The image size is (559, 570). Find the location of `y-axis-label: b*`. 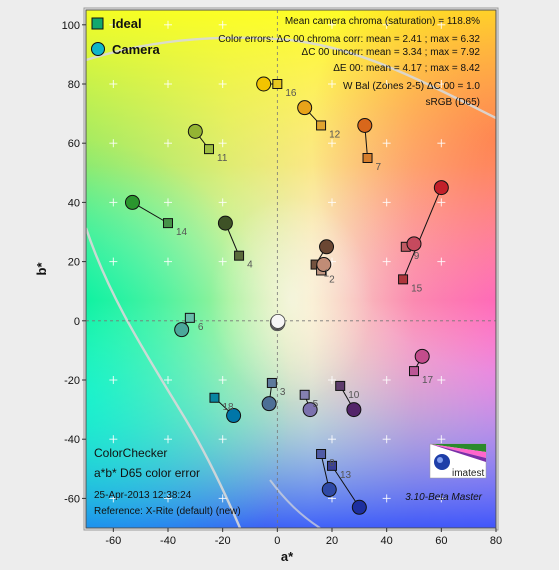

y-axis-label: b* is located at coordinates (41, 269).